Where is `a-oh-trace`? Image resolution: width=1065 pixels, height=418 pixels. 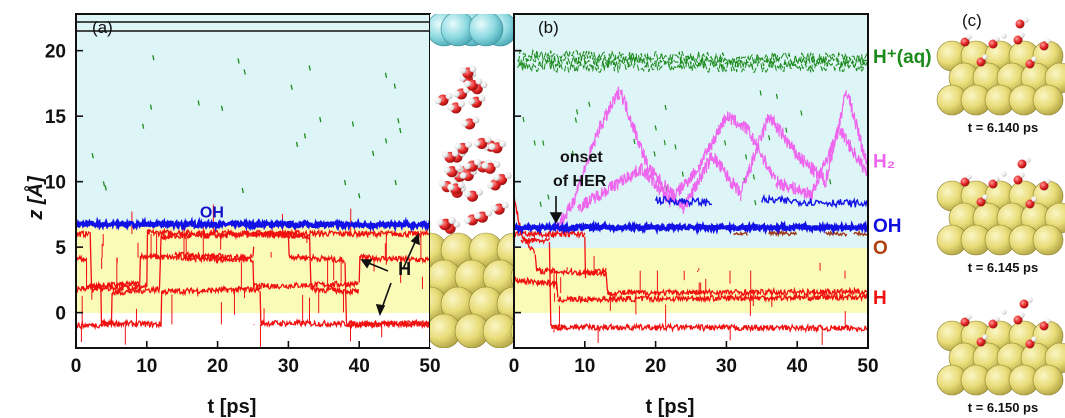
a-oh-trace is located at coordinates (253, 224).